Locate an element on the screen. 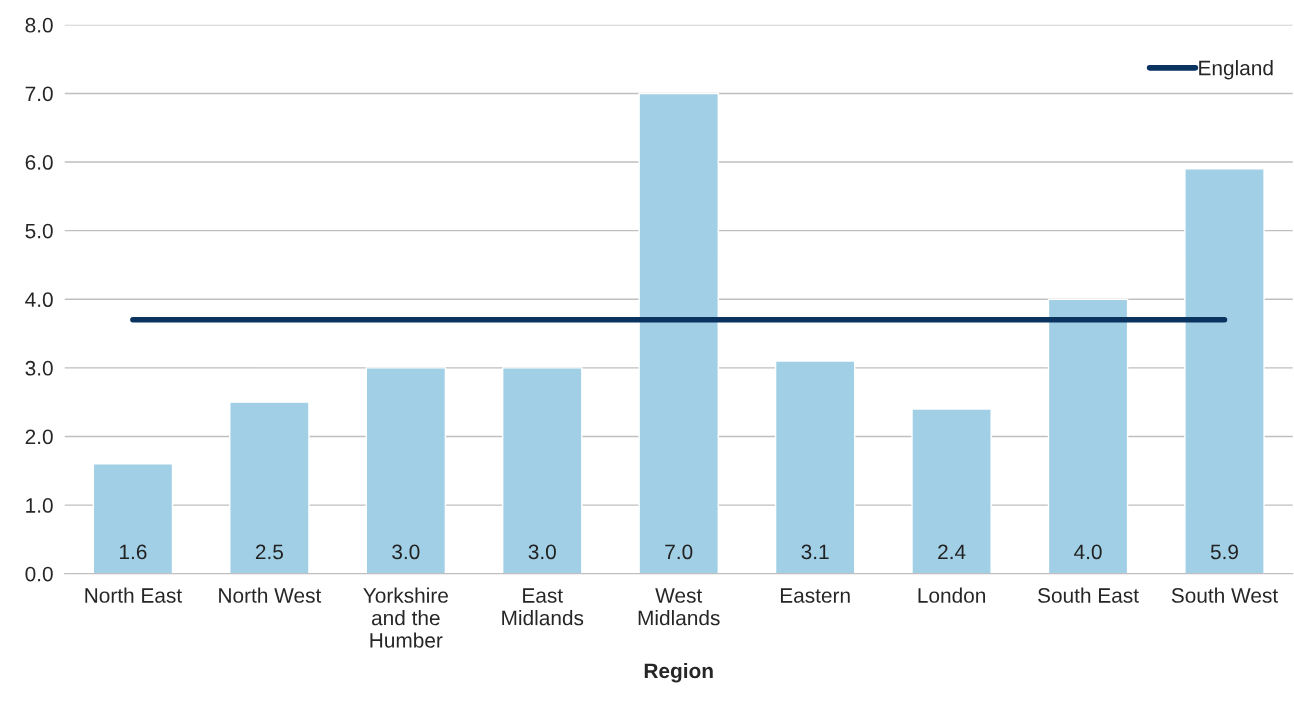 The image size is (1294, 710). data-label: 4.0 is located at coordinates (1088, 552).